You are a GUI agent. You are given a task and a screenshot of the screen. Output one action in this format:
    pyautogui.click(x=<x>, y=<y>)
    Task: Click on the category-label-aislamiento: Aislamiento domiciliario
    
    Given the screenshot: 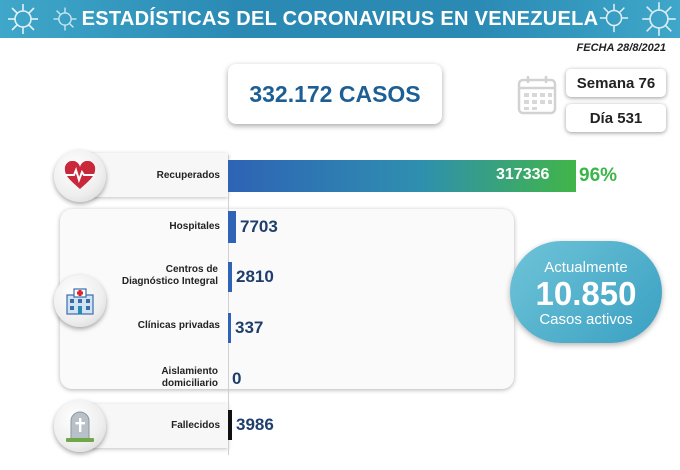 What is the action you would take?
    pyautogui.click(x=189, y=377)
    